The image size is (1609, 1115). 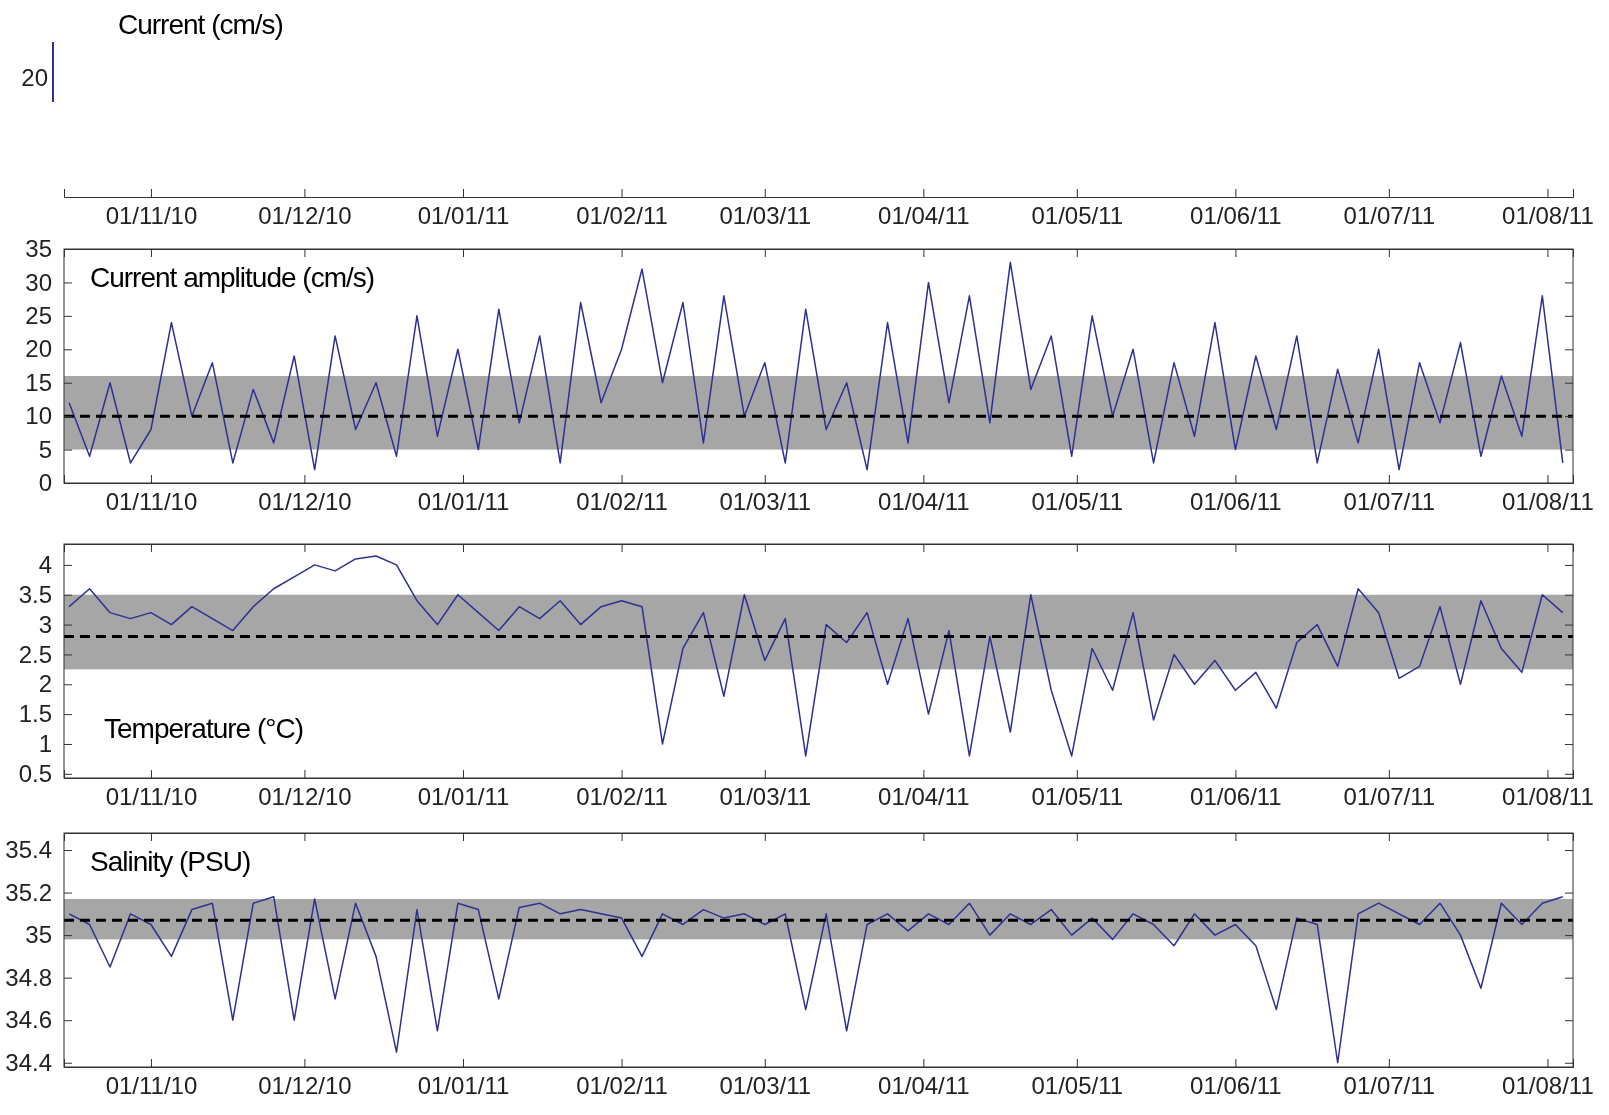 I want to click on y-tick-label: 2, so click(x=45, y=684).